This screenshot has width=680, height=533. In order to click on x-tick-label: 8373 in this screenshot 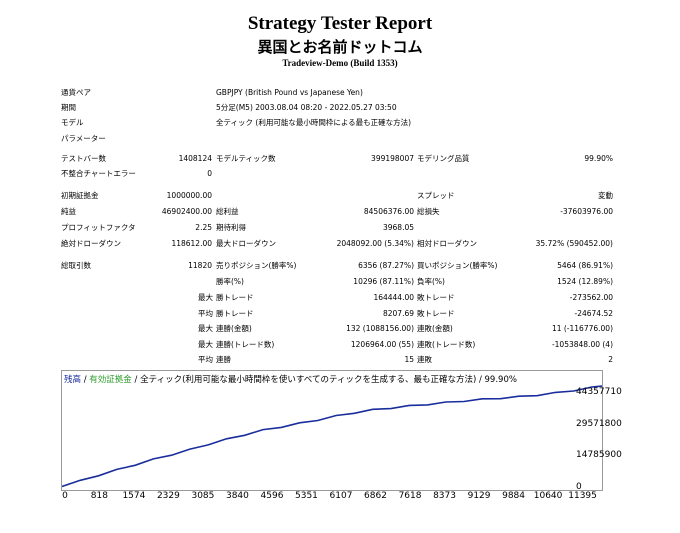, I will do `click(444, 496)`.